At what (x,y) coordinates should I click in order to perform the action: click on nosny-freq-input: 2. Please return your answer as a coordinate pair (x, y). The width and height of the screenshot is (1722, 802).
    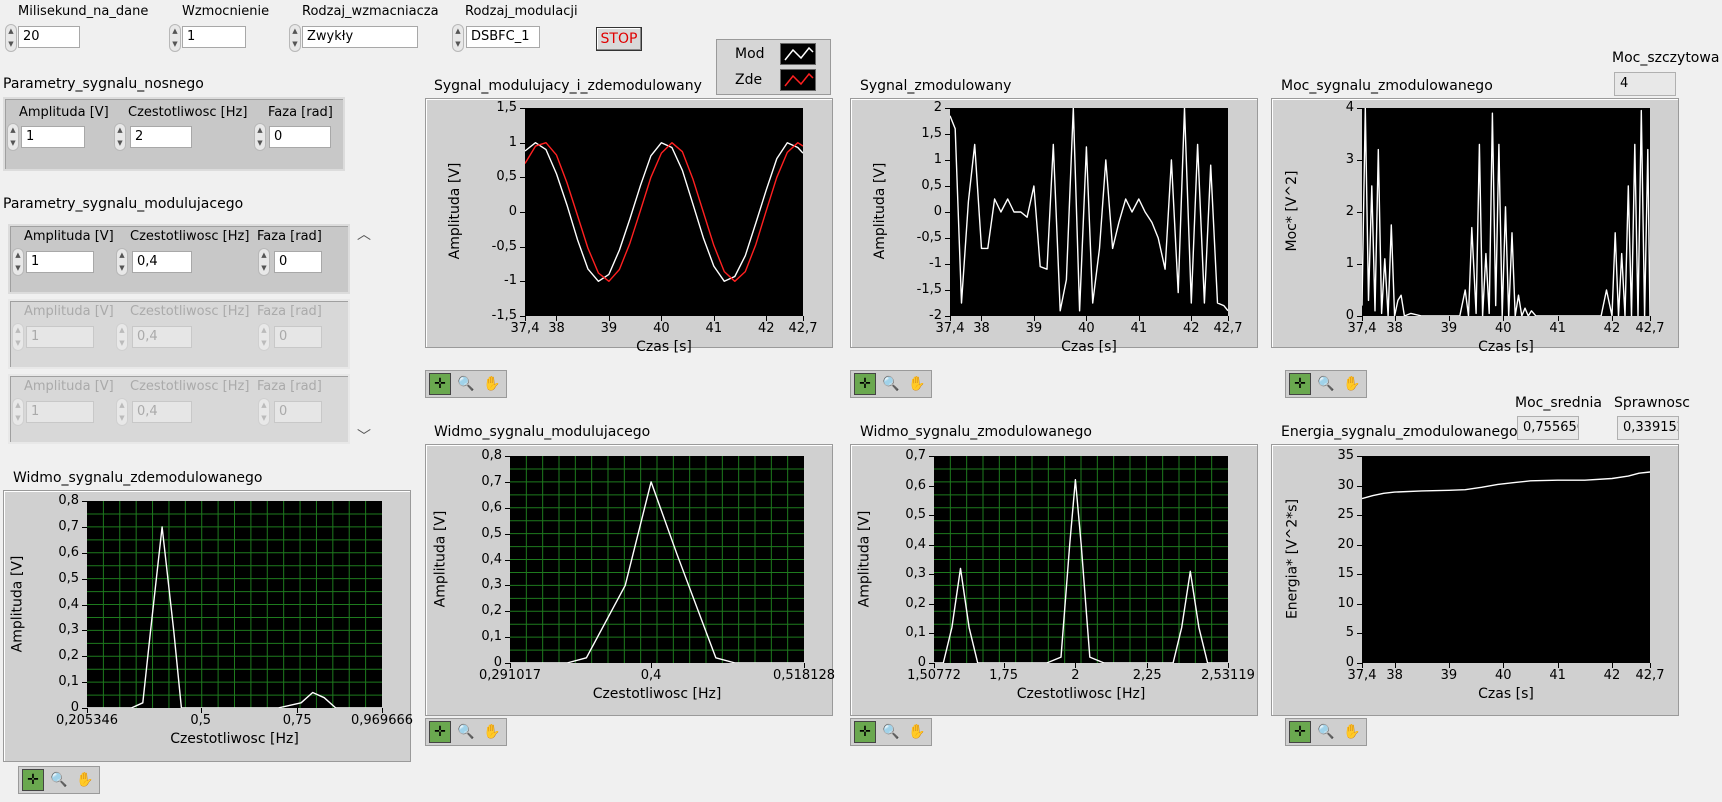
    Looking at the image, I should click on (161, 137).